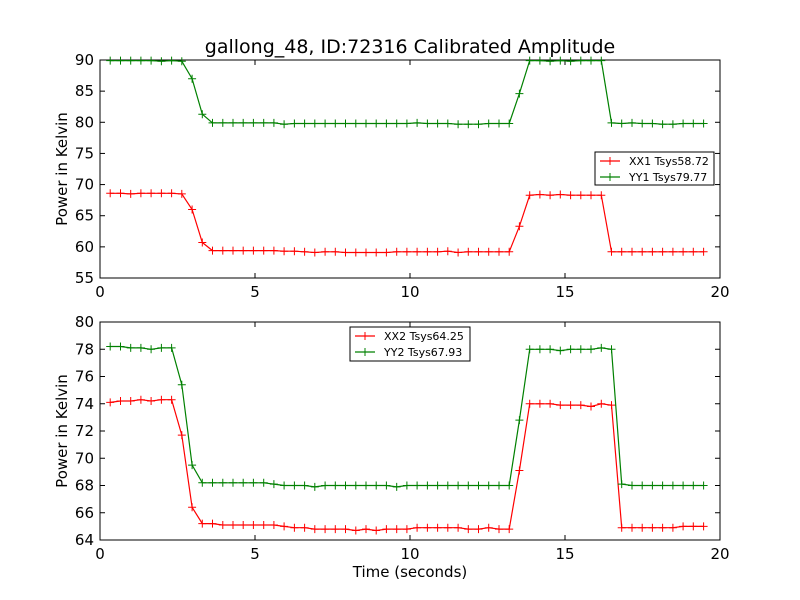 This screenshot has height=600, width=800. What do you see at coordinates (100, 554) in the screenshot?
I see `x-tick-label: 0` at bounding box center [100, 554].